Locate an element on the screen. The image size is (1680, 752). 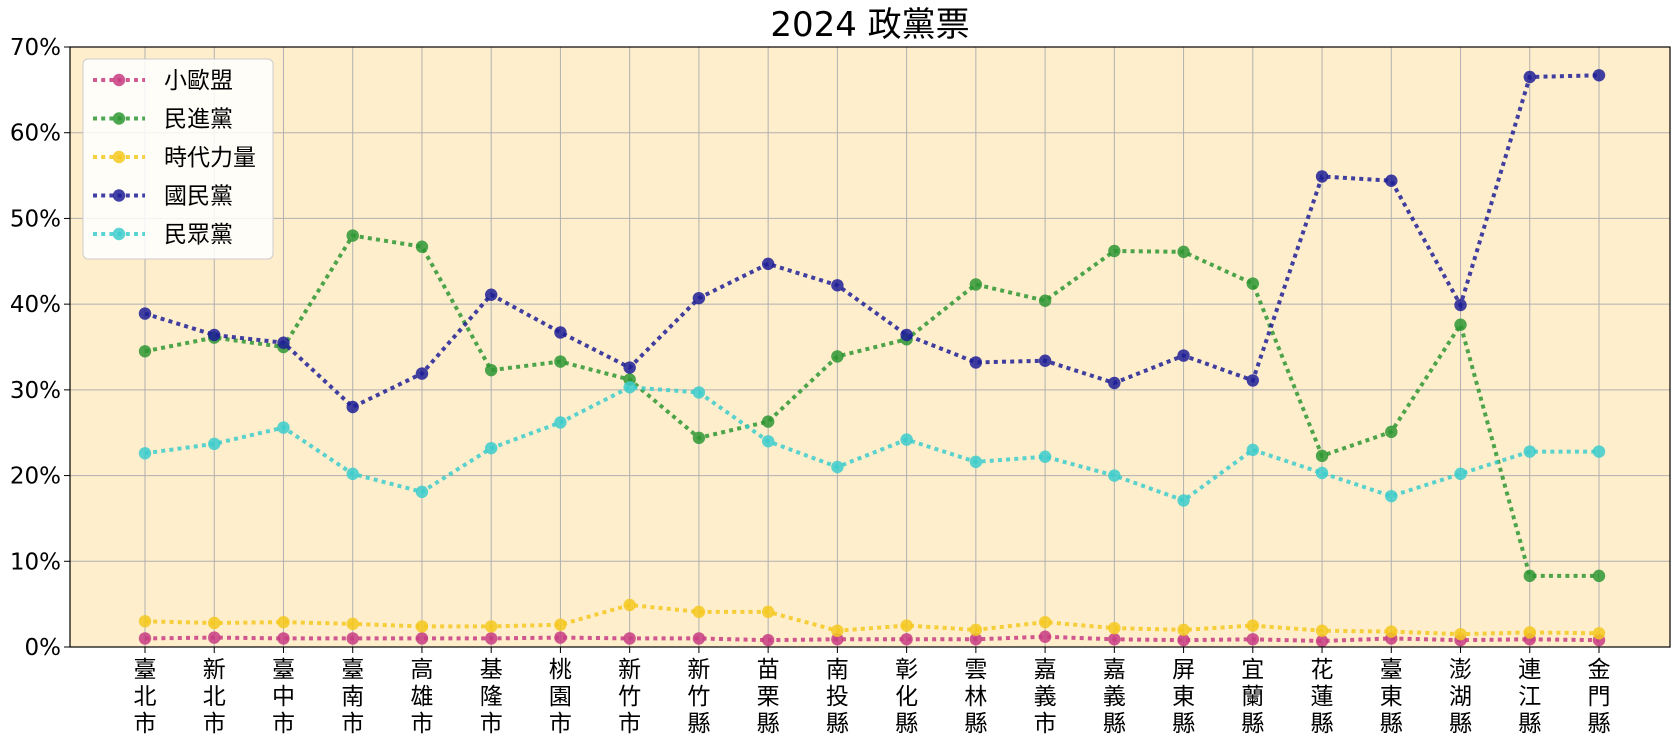
x-tick-label: 臺中市 is located at coordinates (283, 697).